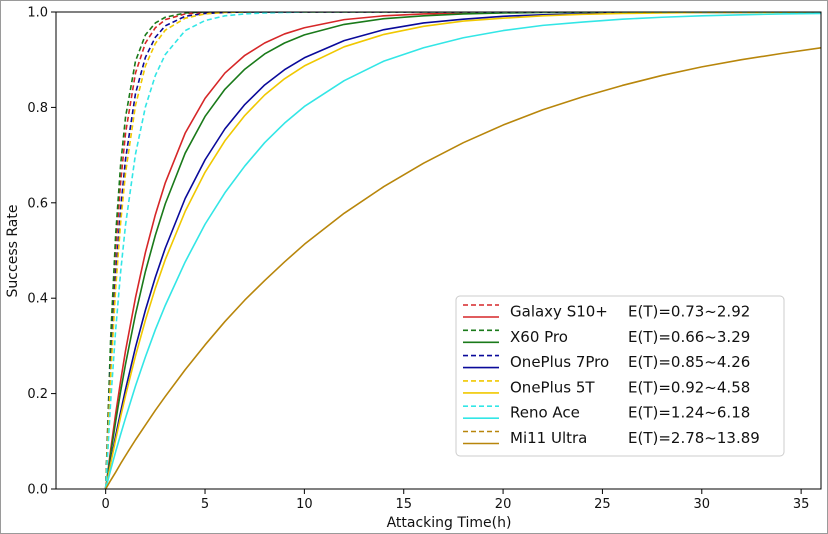  What do you see at coordinates (37, 394) in the screenshot?
I see `y-tick-label: 0.2` at bounding box center [37, 394].